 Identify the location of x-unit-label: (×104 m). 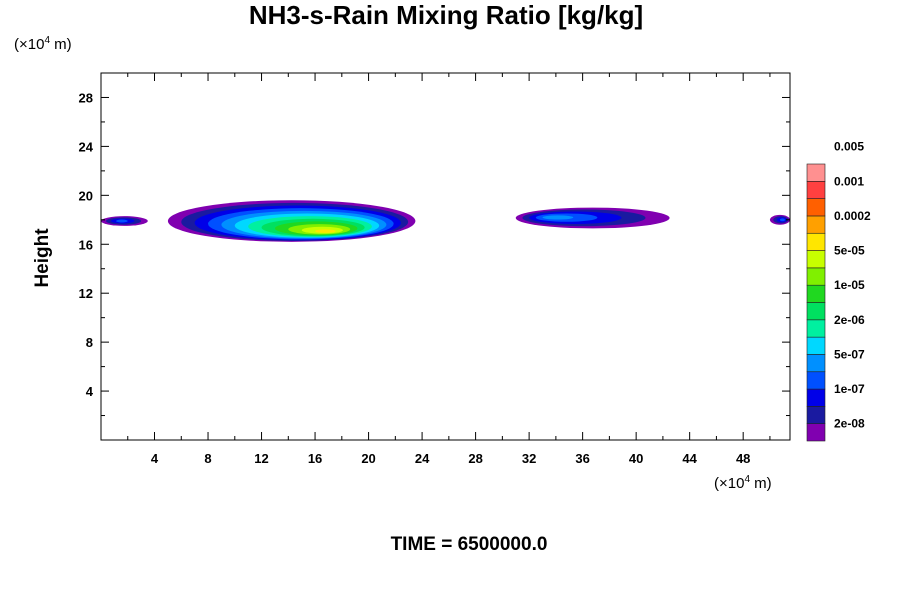
(743, 483).